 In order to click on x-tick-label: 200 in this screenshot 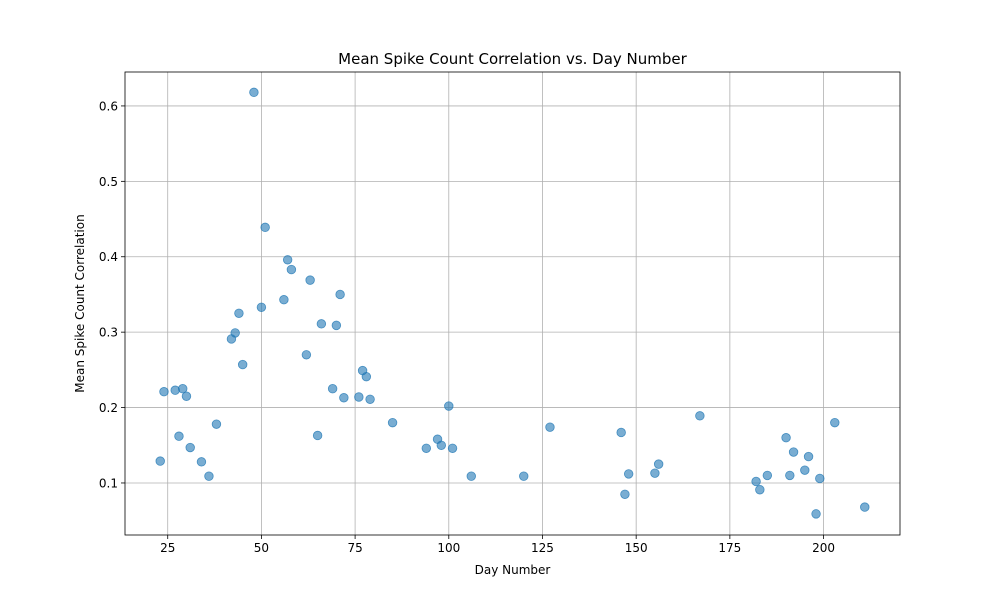, I will do `click(823, 548)`.